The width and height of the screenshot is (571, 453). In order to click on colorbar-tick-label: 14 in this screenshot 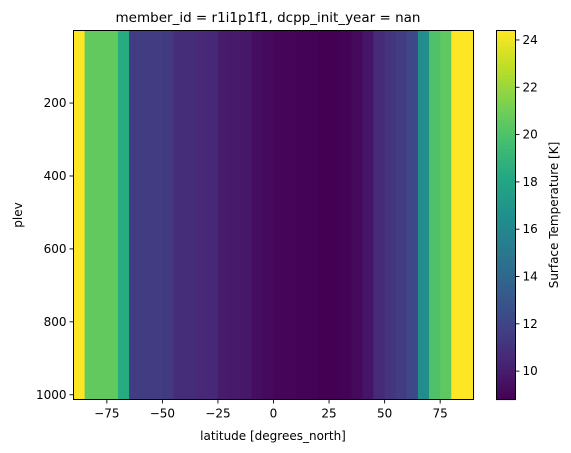, I will do `click(530, 277)`.